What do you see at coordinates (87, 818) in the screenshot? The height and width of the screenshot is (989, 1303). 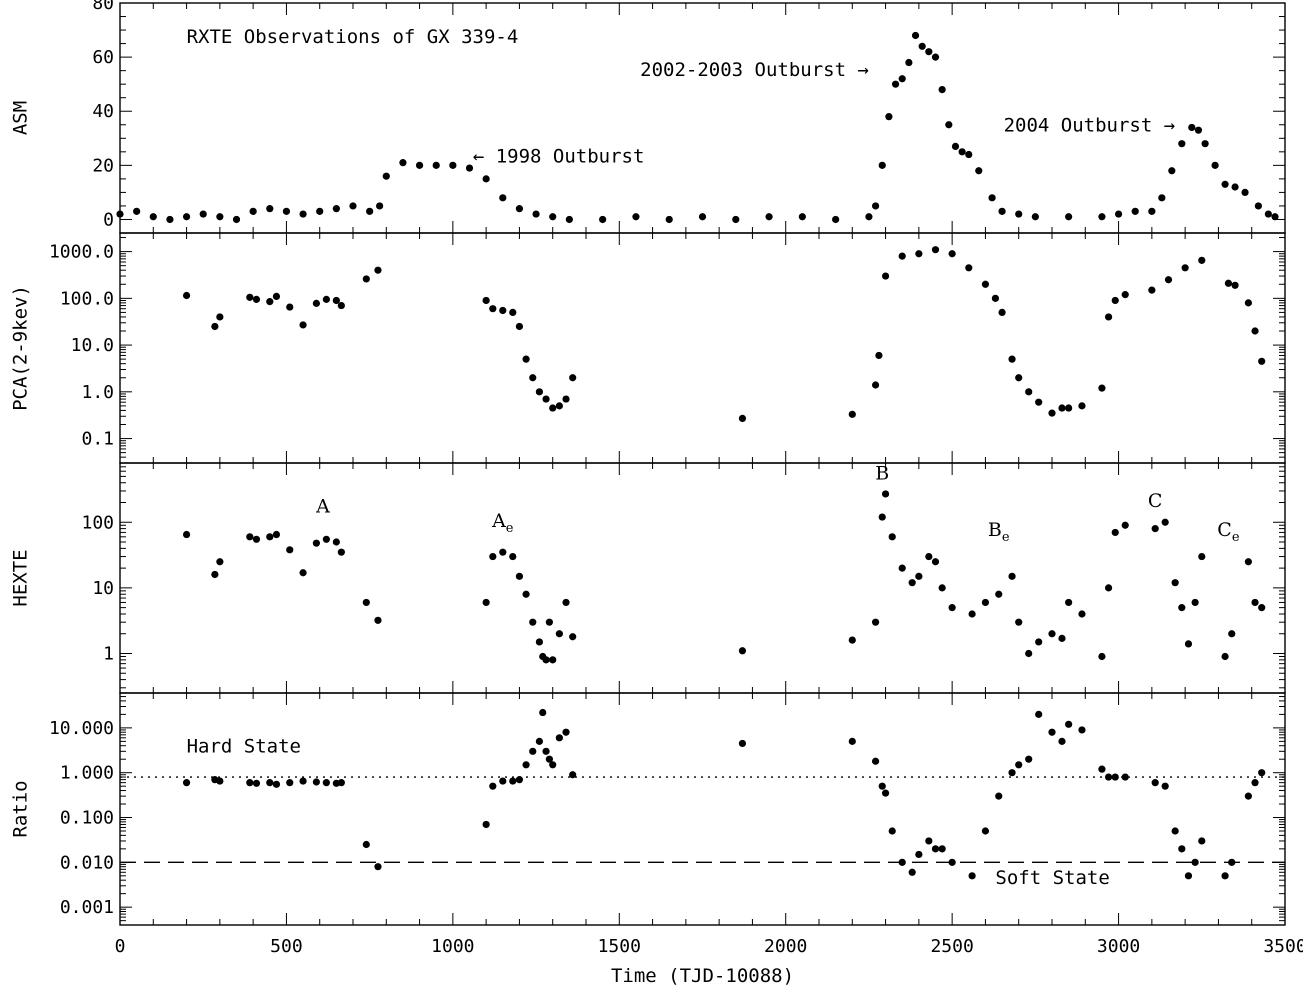 I see `y-tick-label: 0.100` at bounding box center [87, 818].